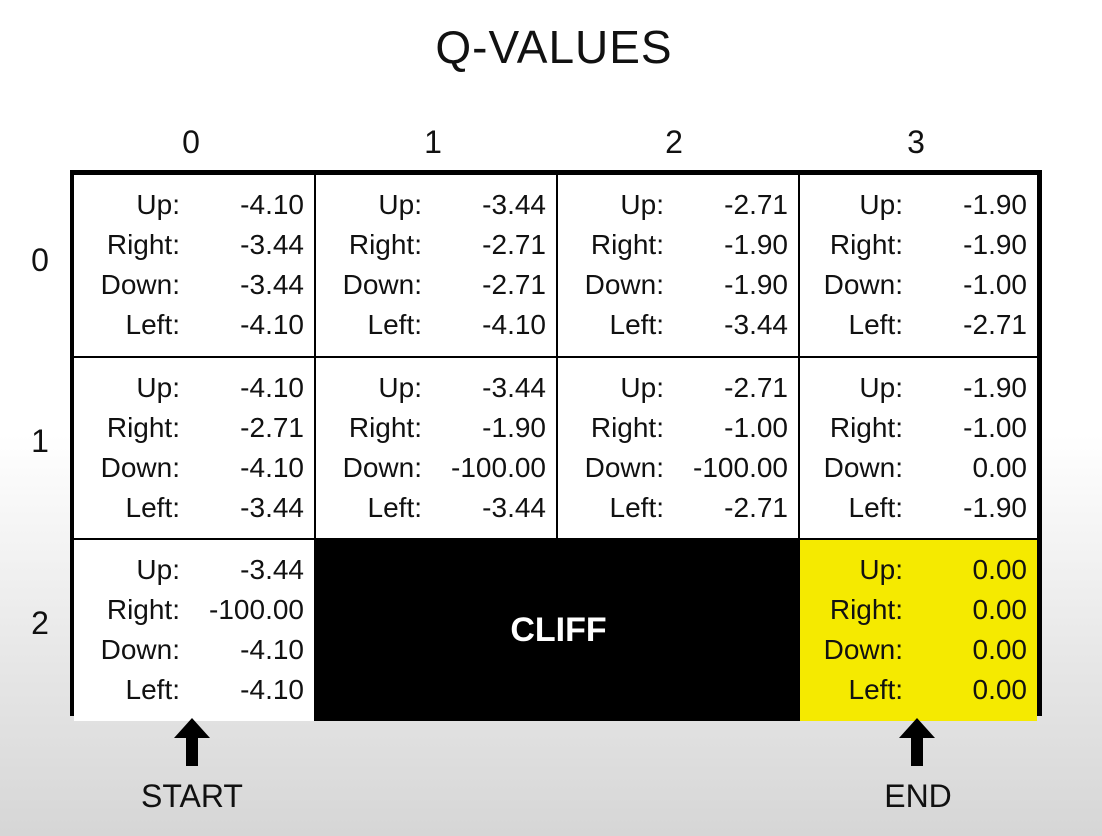  What do you see at coordinates (554, 47) in the screenshot?
I see `page-title: Q-VALUES` at bounding box center [554, 47].